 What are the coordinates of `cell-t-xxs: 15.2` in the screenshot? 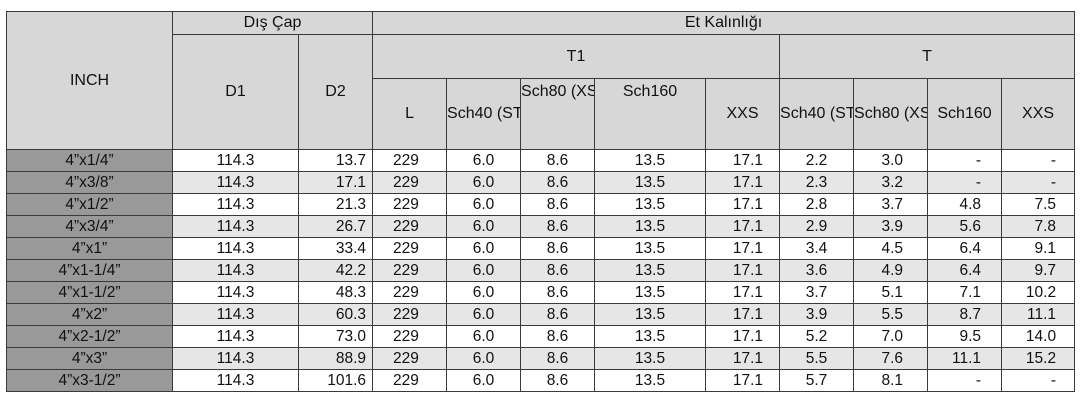 It's located at (1038, 358).